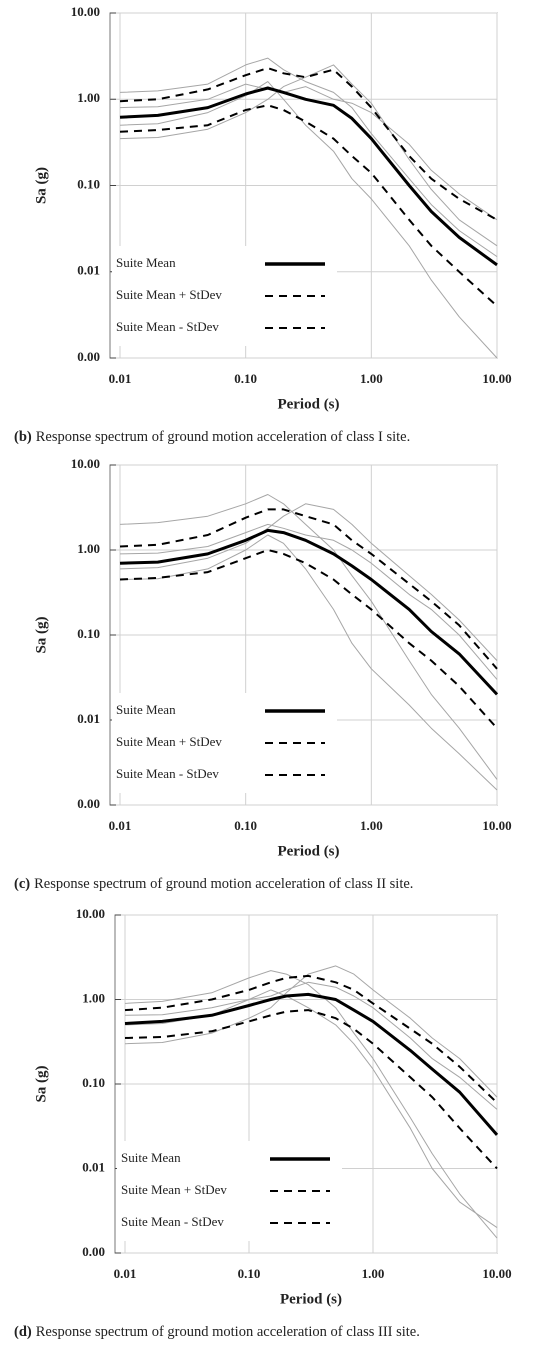  I want to click on caption-label: (c), so click(22, 884).